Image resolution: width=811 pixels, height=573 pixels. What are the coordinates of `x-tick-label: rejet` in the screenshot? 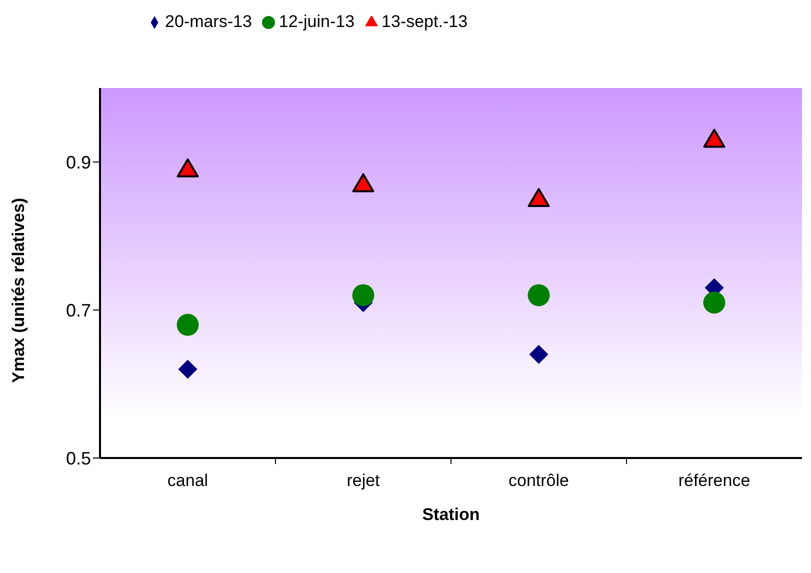 It's located at (363, 480).